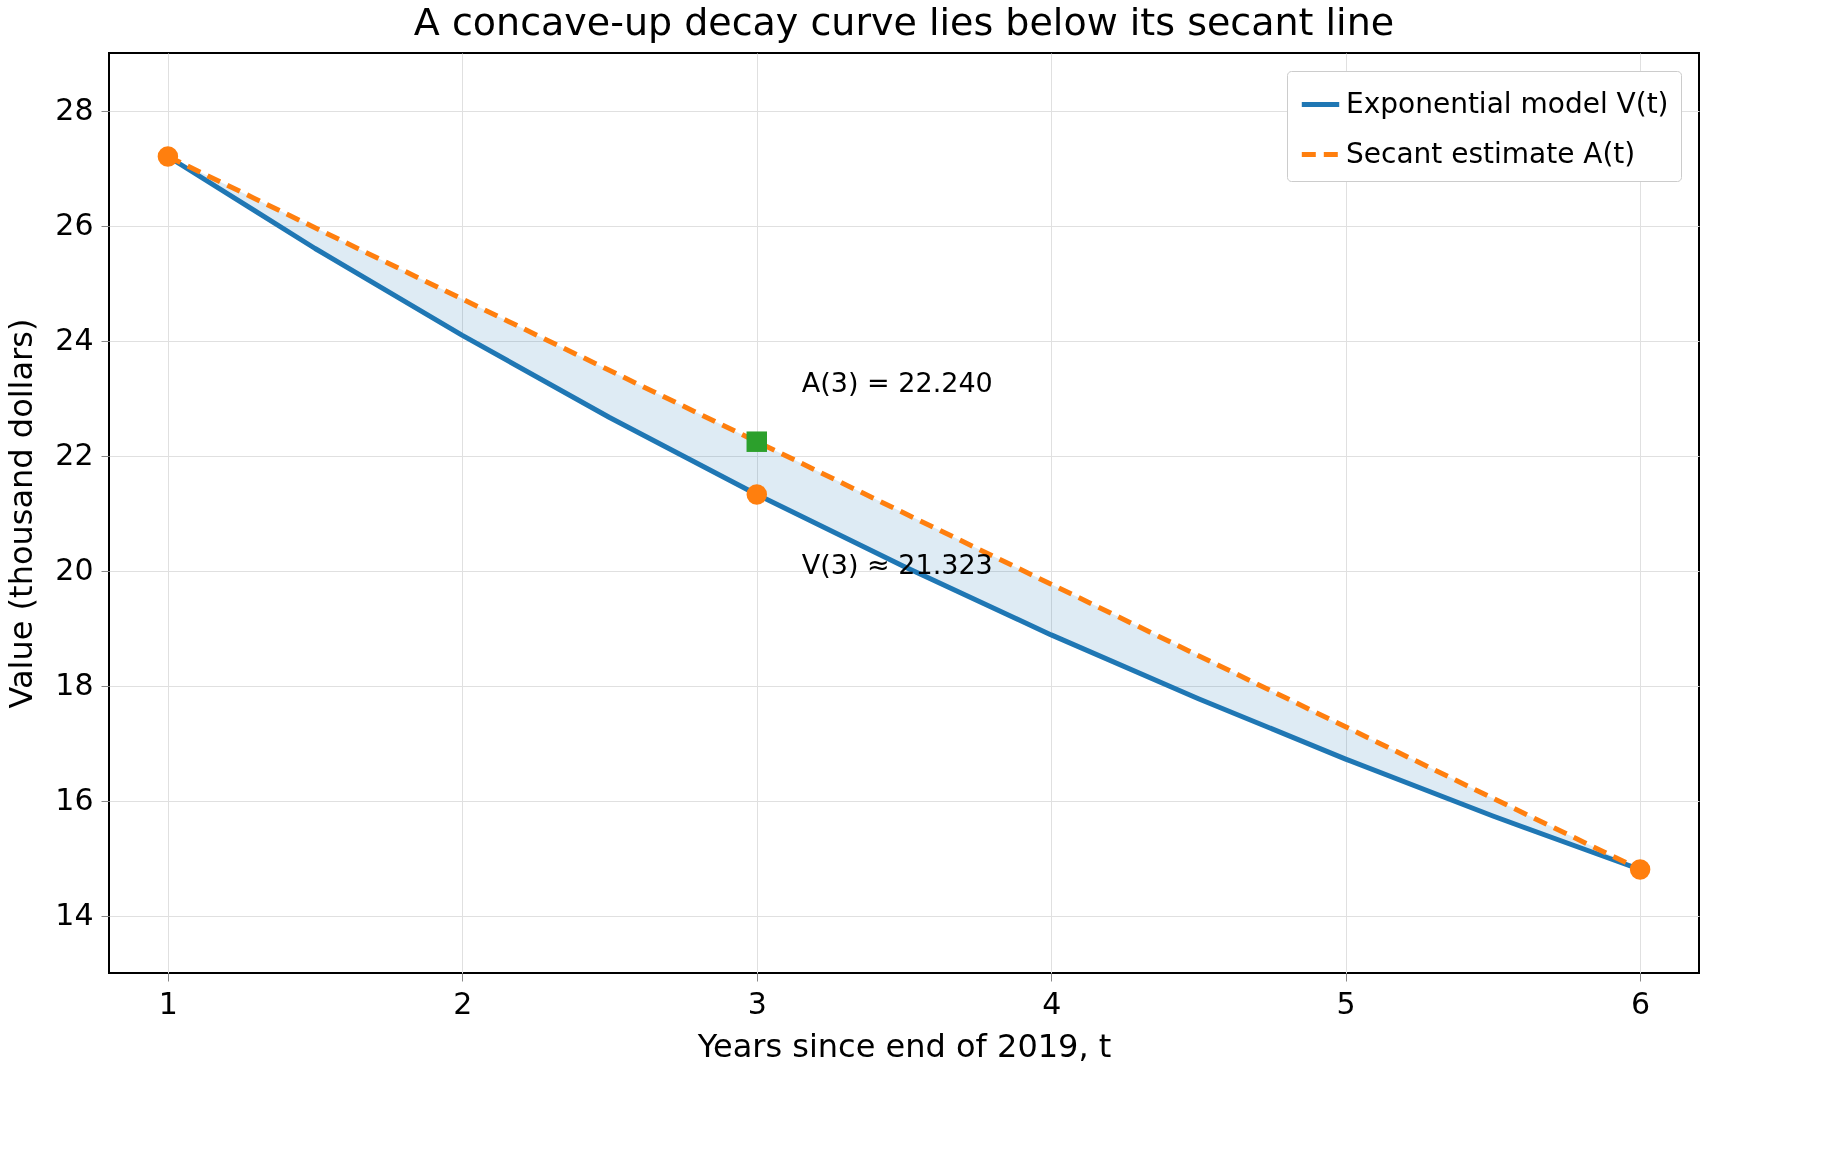 The image size is (1825, 1150). I want to click on x-tick-label: 6, so click(1641, 1003).